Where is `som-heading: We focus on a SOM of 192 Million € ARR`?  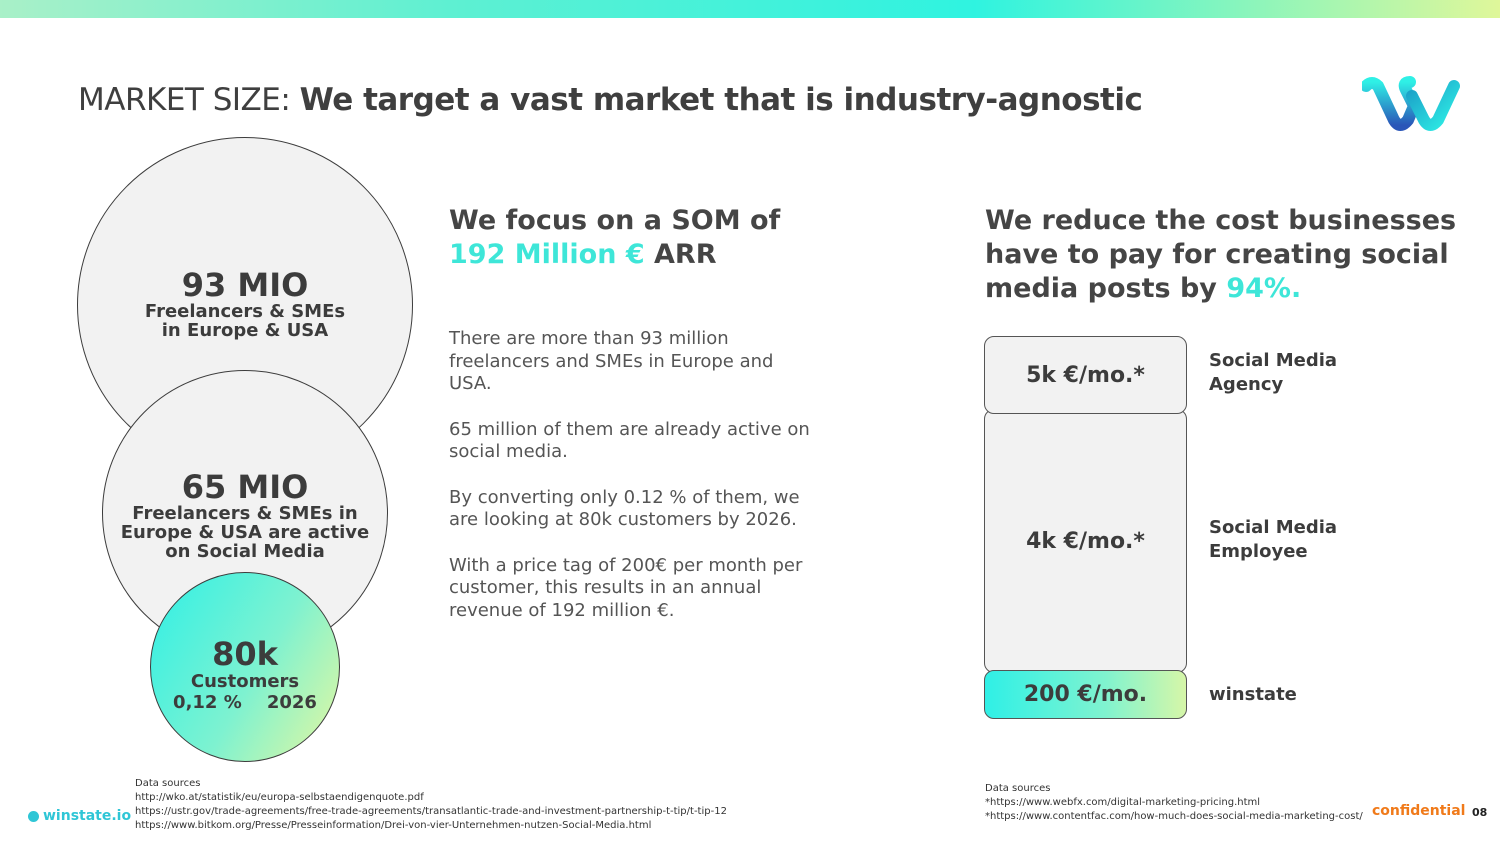
som-heading: We focus on a SOM of 192 Million € ARR is located at coordinates (614, 238).